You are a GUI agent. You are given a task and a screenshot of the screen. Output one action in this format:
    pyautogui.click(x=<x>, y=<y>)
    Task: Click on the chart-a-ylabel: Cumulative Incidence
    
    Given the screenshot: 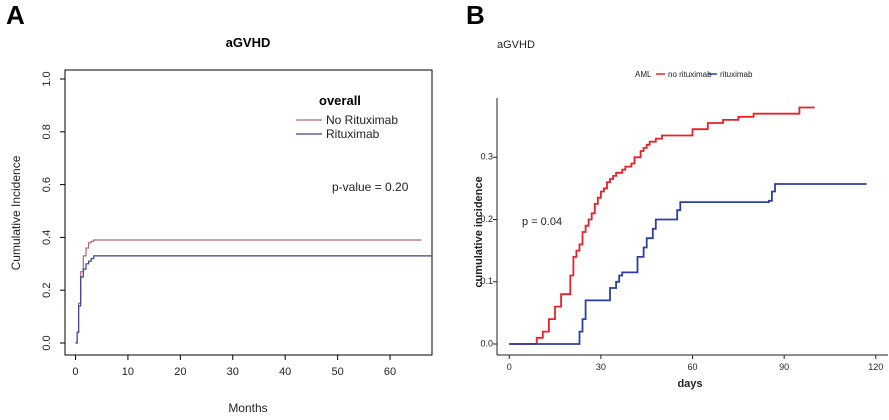 What is the action you would take?
    pyautogui.click(x=16, y=212)
    